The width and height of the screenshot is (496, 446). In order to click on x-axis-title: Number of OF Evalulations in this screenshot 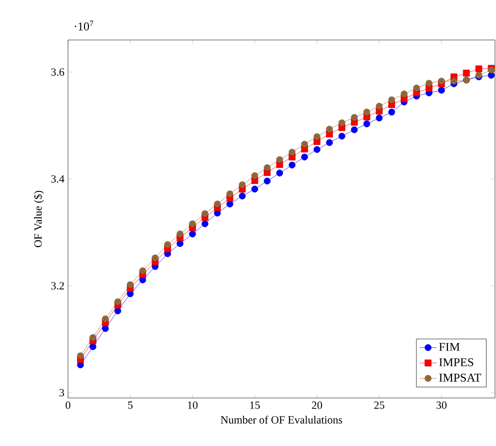, I will do `click(281, 420)`.